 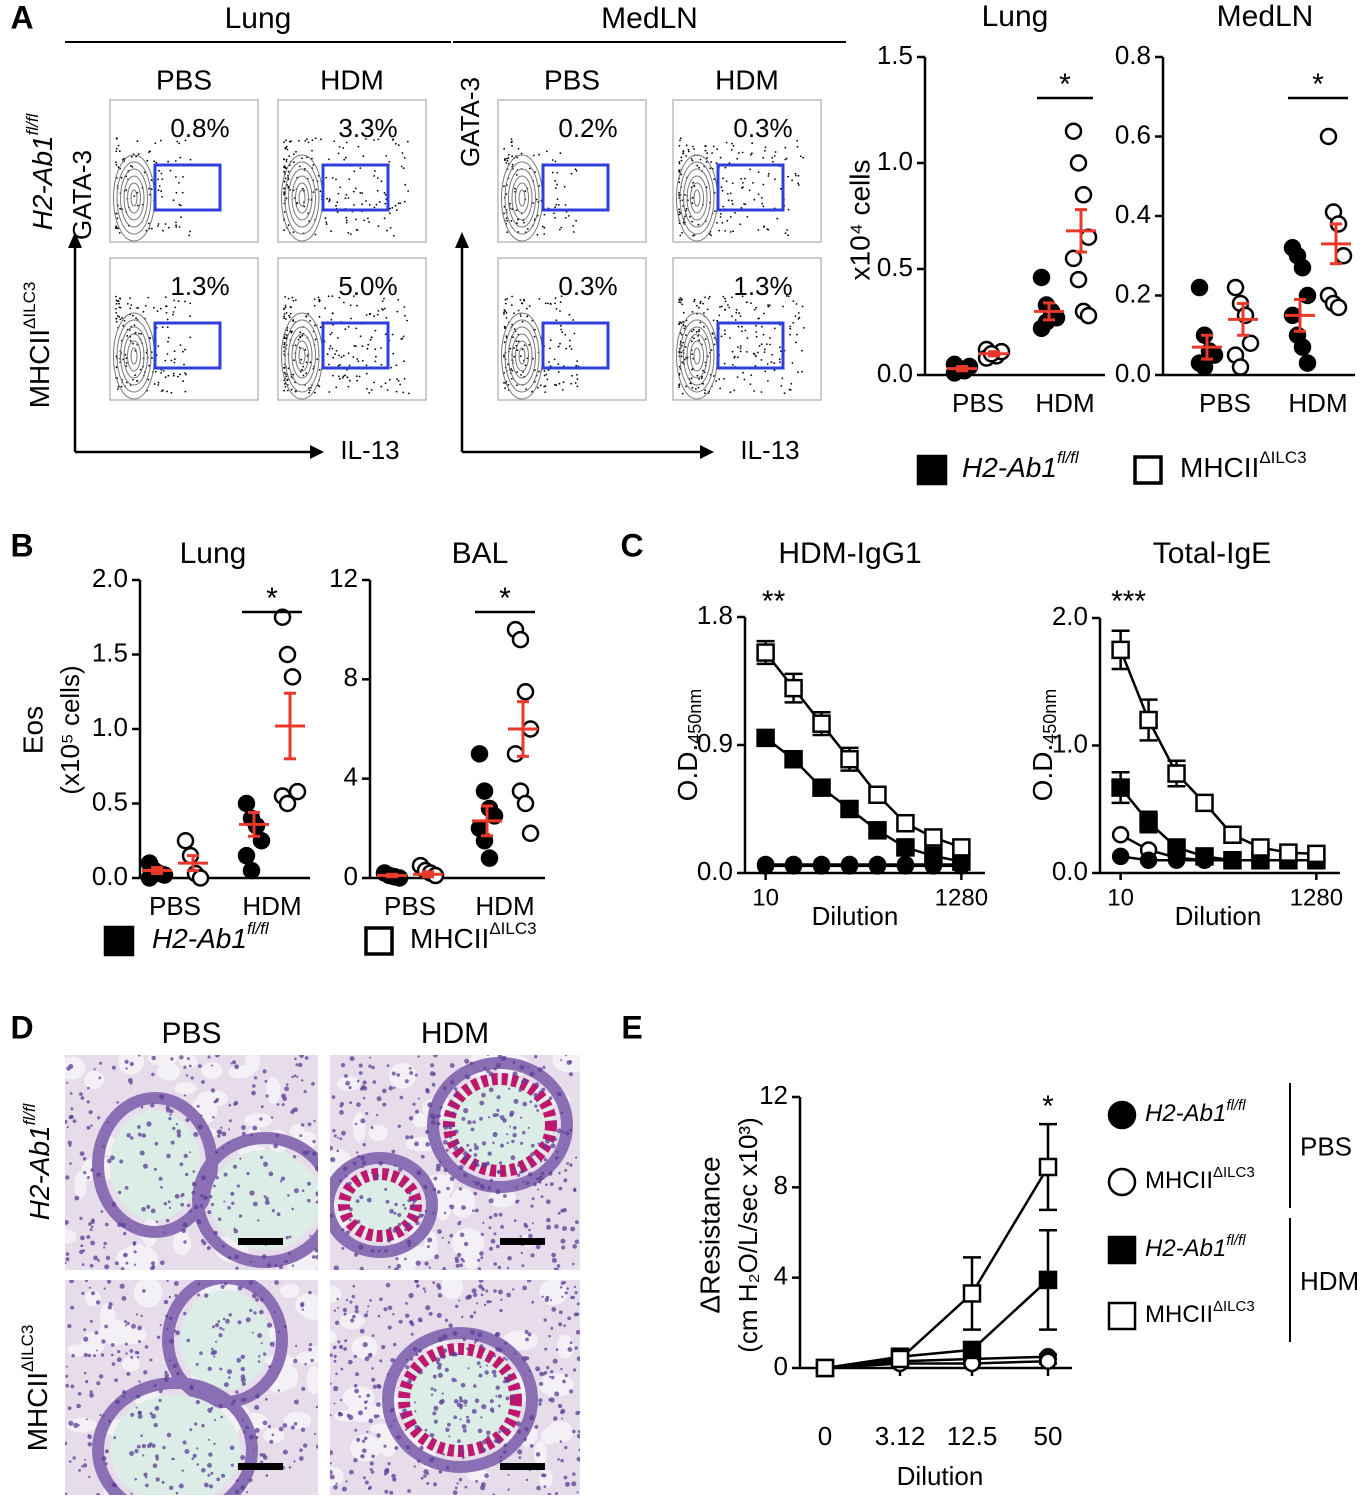 I want to click on y-tick-label: 8, so click(x=781, y=1185).